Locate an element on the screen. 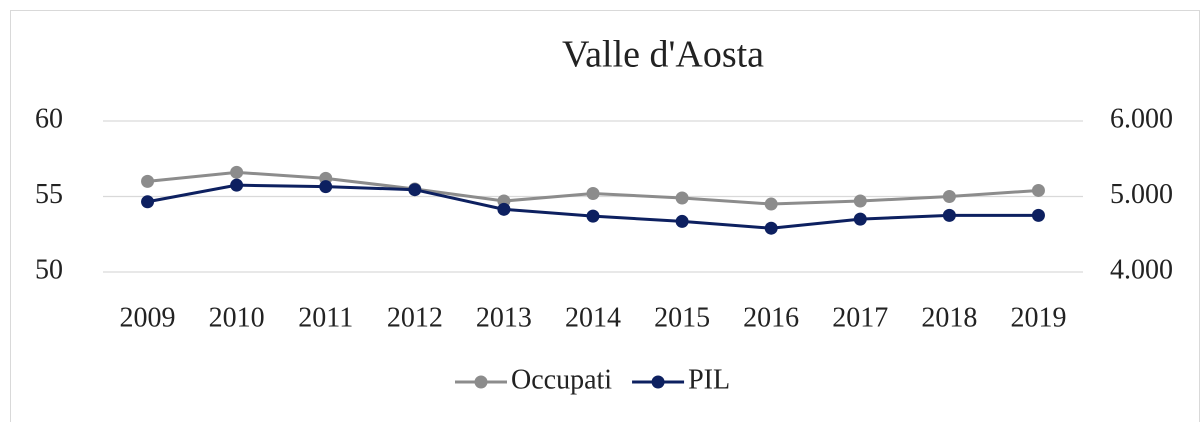 This screenshot has height=422, width=1201. y2-tick-label: 5.000 is located at coordinates (1141, 194).